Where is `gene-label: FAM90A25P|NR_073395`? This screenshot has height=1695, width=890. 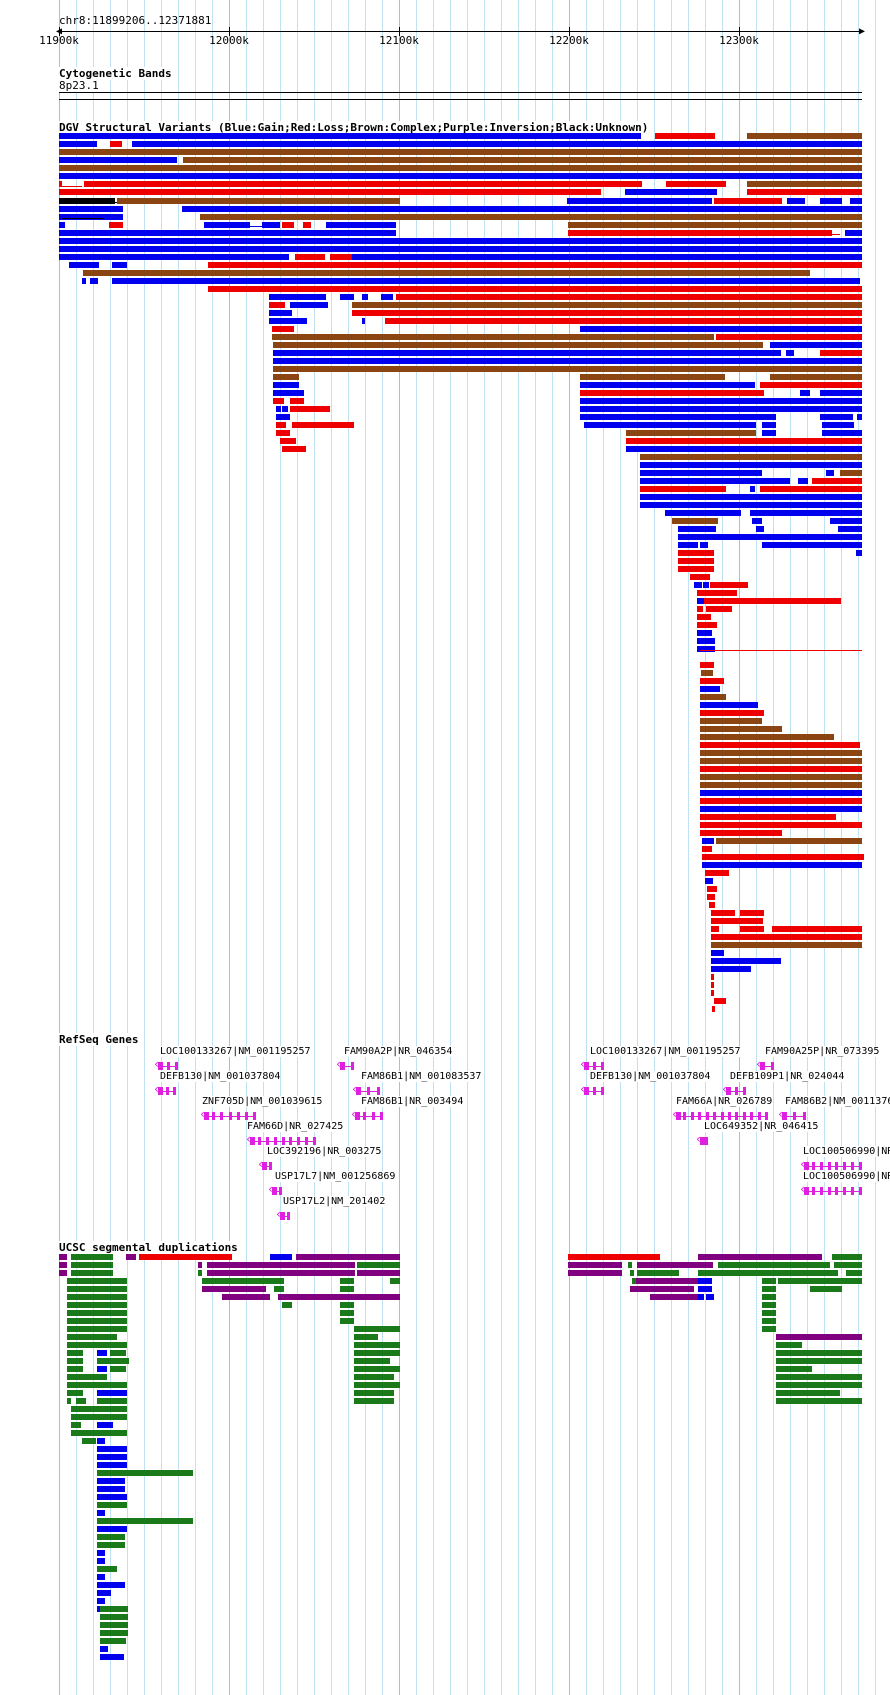 gene-label: FAM90A25P|NR_073395 is located at coordinates (822, 1051).